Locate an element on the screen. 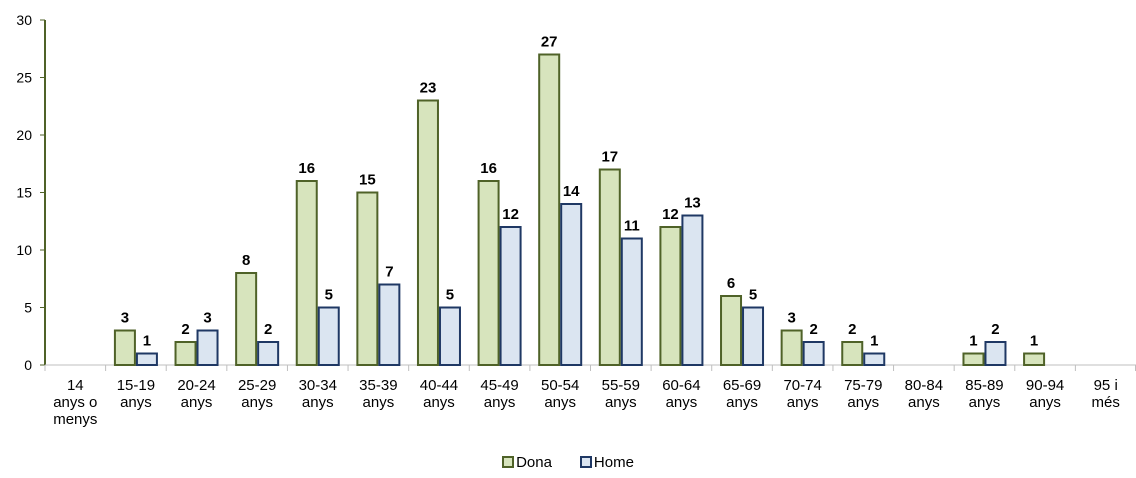 The height and width of the screenshot is (478, 1136). x-tick-label: 40-44 is located at coordinates (439, 385).